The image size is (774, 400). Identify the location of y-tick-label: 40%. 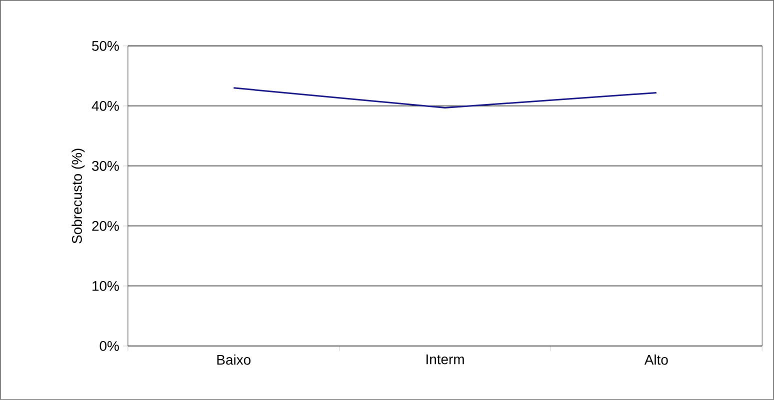
(105, 106).